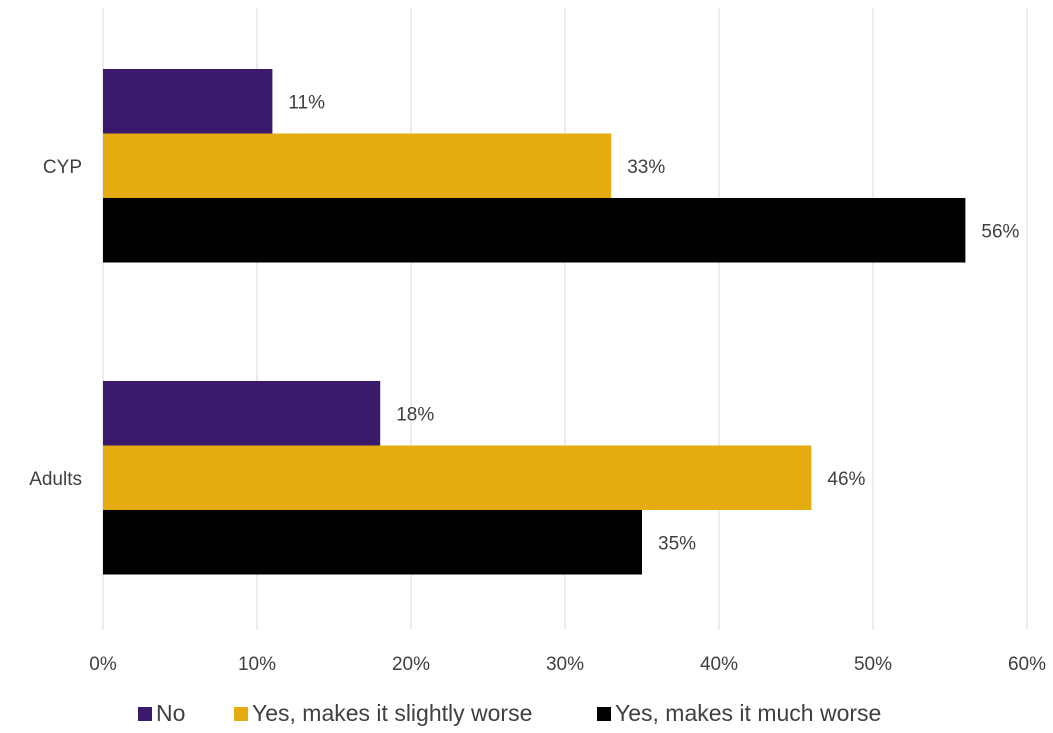 The height and width of the screenshot is (733, 1053). What do you see at coordinates (170, 713) in the screenshot?
I see `legend-label: No` at bounding box center [170, 713].